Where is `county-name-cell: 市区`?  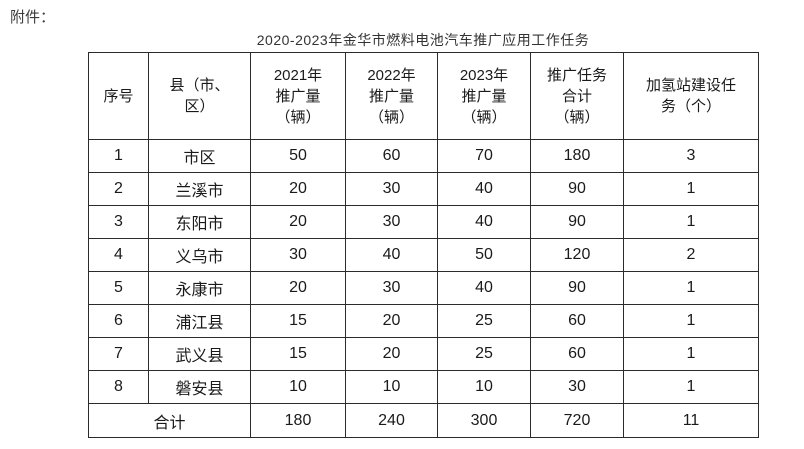
county-name-cell: 市区 is located at coordinates (199, 156).